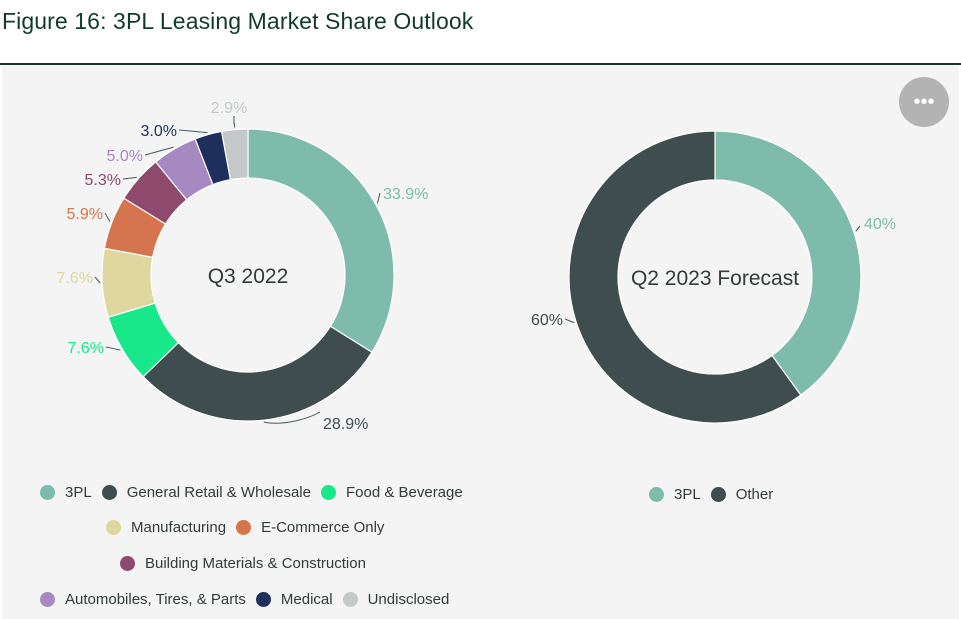 This screenshot has height=619, width=961. I want to click on legend-item-undisclosed: Undisclosed, so click(396, 599).